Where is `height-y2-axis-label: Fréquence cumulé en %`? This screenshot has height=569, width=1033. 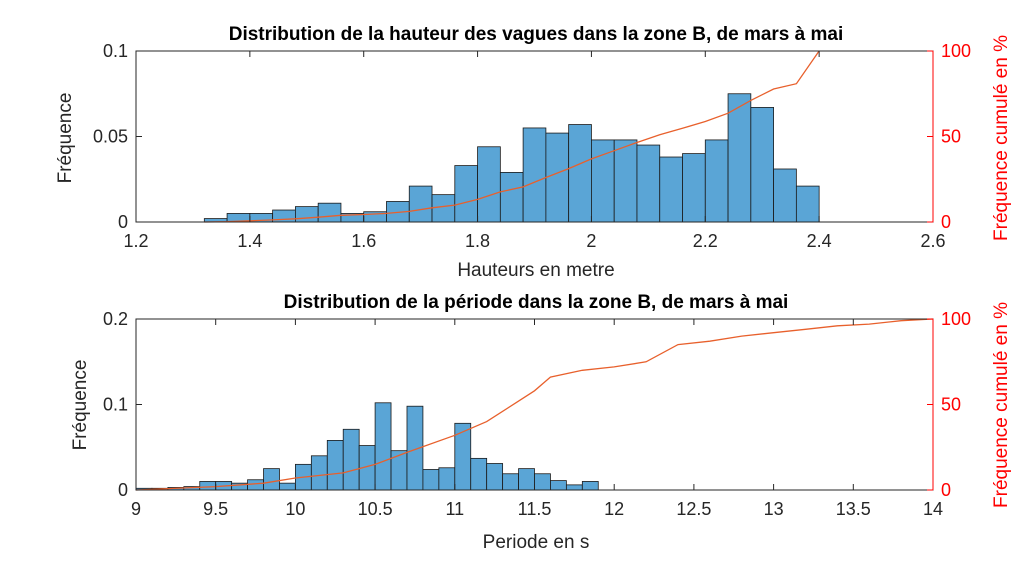
height-y2-axis-label: Fréquence cumulé en % is located at coordinates (1001, 138).